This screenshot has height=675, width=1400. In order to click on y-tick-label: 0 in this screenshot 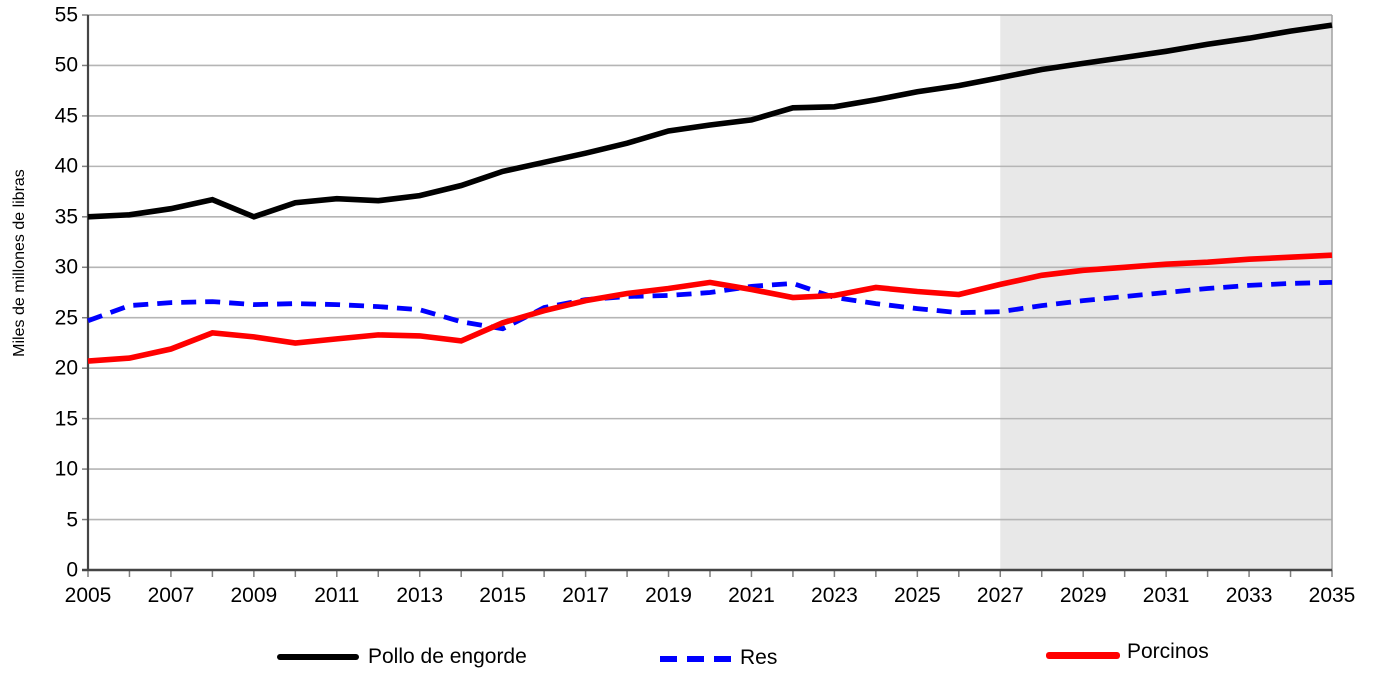, I will do `click(72, 570)`.